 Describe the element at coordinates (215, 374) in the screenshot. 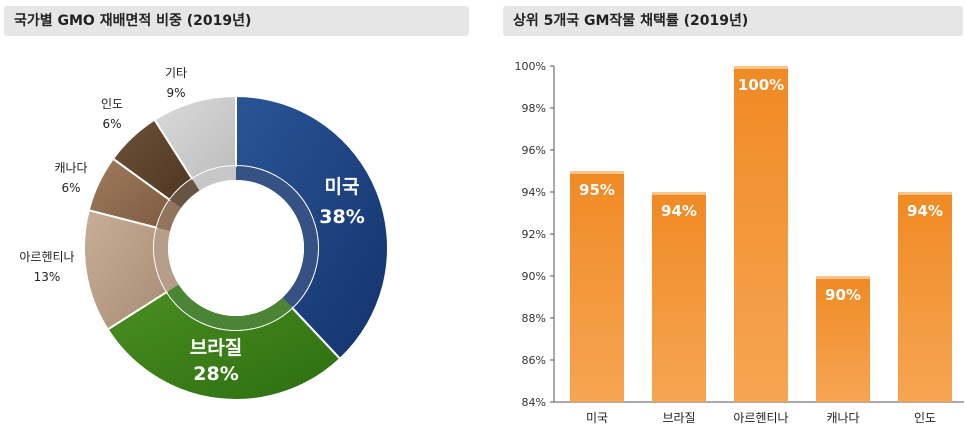

I see `pie-label-value-1: 28%` at that location.